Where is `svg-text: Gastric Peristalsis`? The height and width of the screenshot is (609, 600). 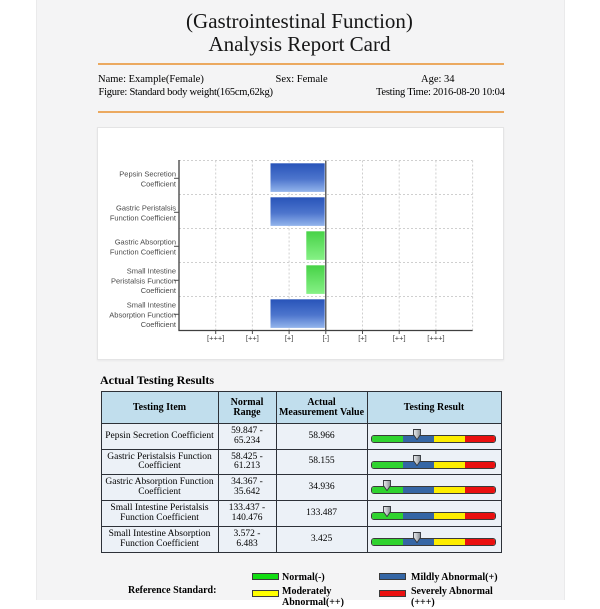 svg-text: Gastric Peristalsis is located at coordinates (146, 208).